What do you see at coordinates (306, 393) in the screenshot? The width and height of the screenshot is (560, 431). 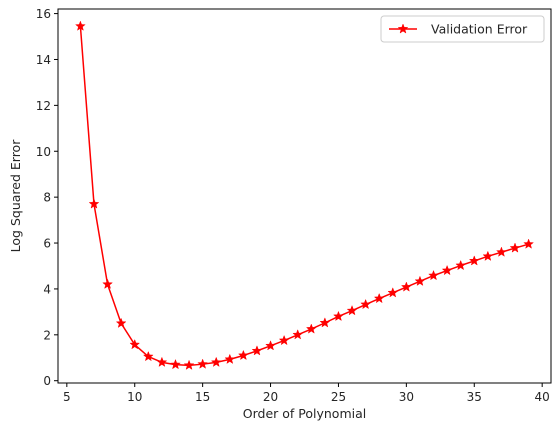 I see `x-axis: 5 10 15 20 25 30 35 40` at bounding box center [306, 393].